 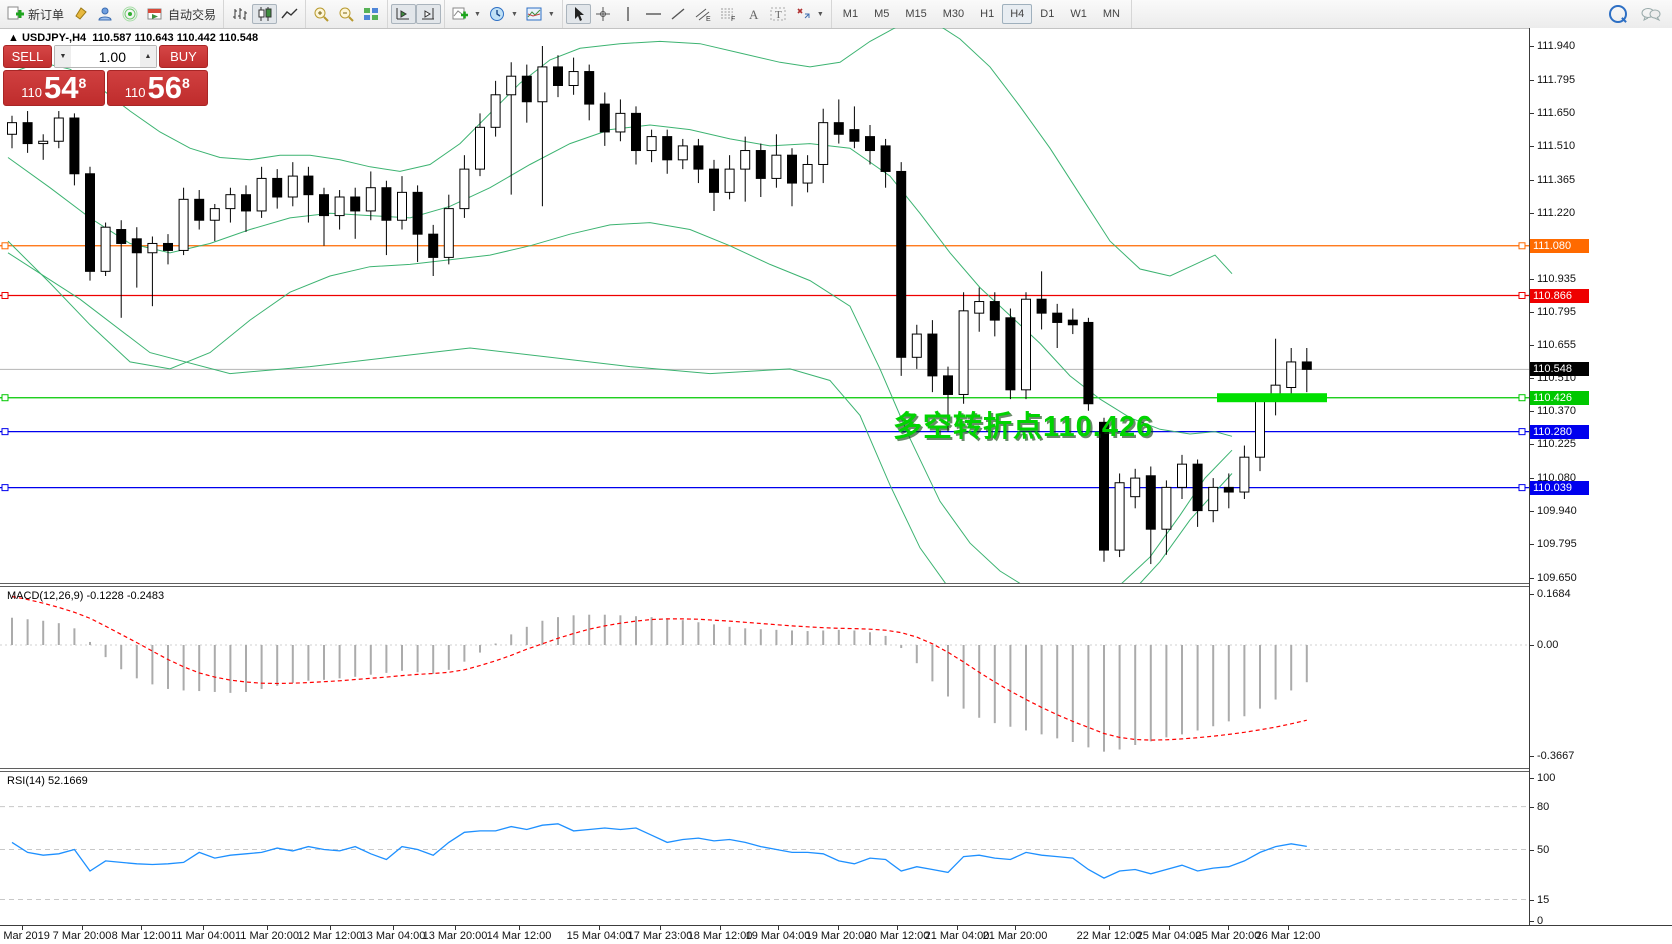 I want to click on zoom-in-icon, so click(x=321, y=14).